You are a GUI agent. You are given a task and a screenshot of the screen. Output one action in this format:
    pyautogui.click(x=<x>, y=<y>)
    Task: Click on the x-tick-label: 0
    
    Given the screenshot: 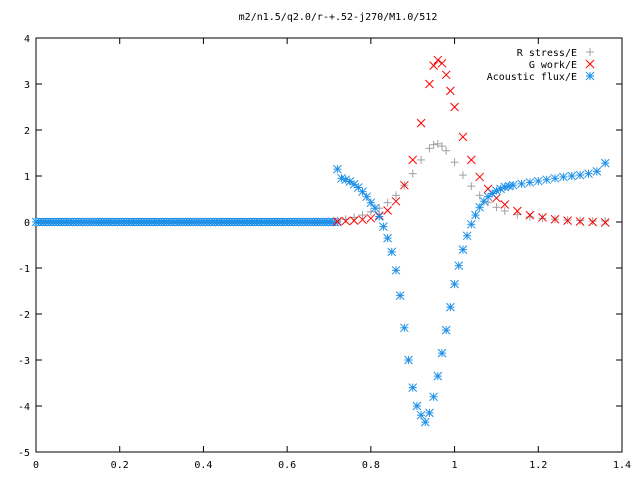 What is the action you would take?
    pyautogui.click(x=36, y=465)
    